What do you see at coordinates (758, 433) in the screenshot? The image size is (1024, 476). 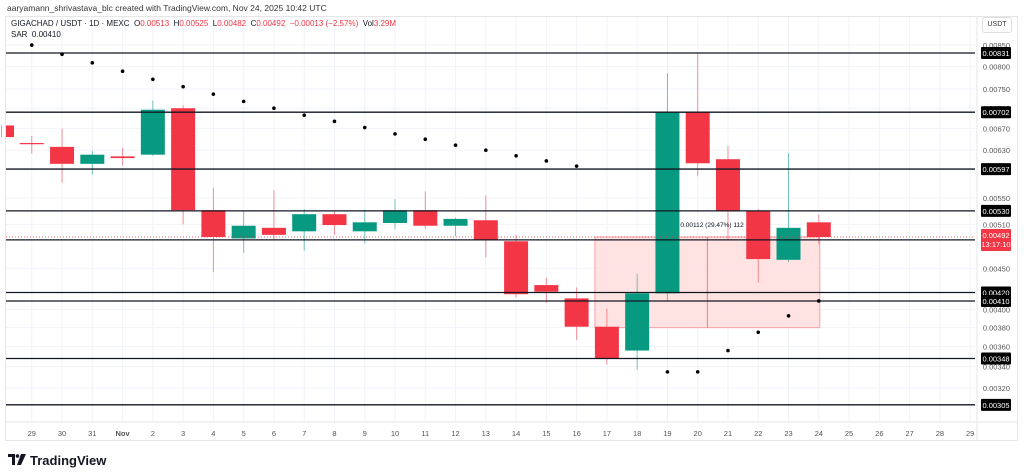 I see `time-tick-label: 22` at bounding box center [758, 433].